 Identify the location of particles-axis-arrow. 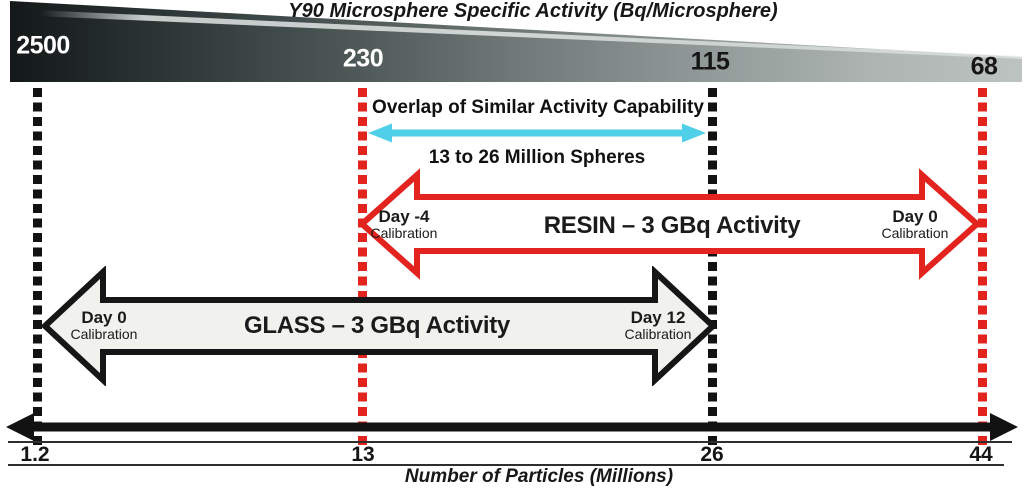
(512, 427).